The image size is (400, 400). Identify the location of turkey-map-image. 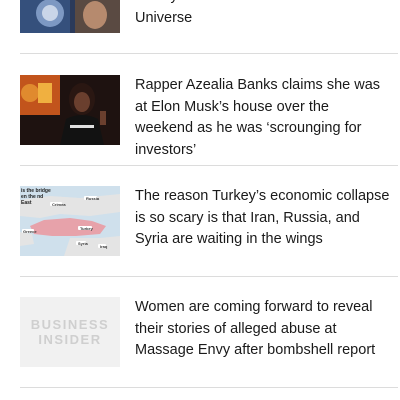
(70, 221).